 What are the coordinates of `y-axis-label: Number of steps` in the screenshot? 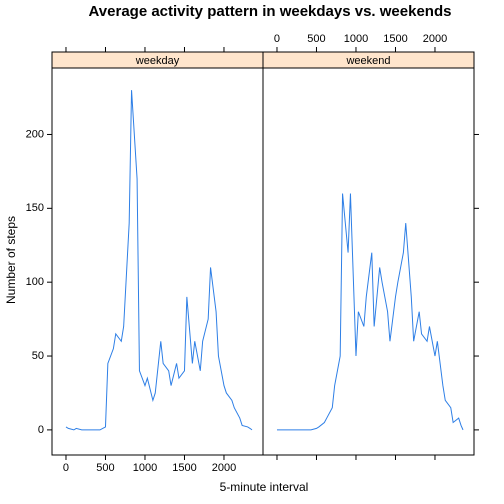 It's located at (11, 260).